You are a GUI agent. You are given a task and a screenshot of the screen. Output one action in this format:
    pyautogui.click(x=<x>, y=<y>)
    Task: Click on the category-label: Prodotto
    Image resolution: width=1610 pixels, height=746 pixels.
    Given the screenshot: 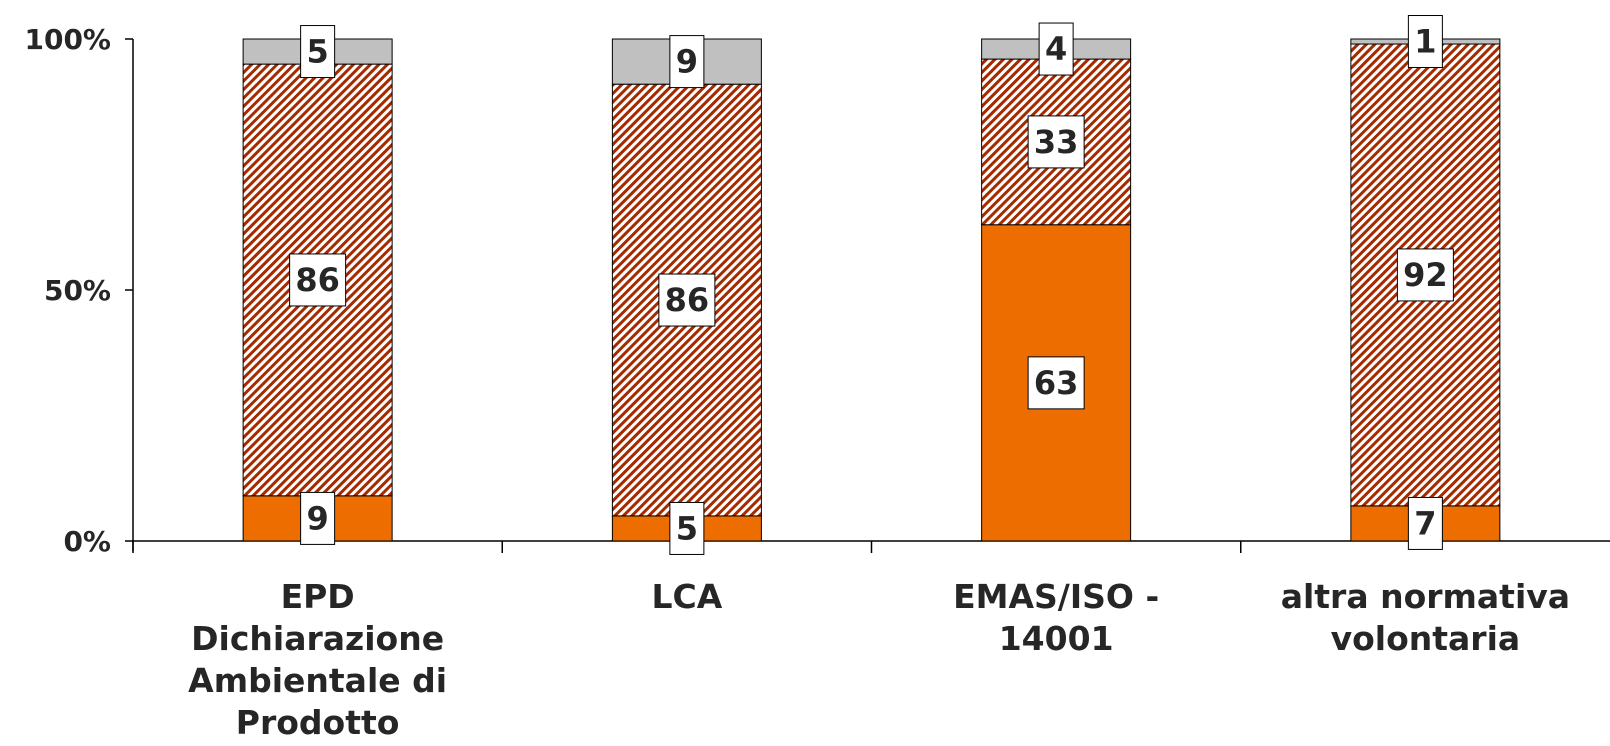 What is the action you would take?
    pyautogui.click(x=318, y=722)
    